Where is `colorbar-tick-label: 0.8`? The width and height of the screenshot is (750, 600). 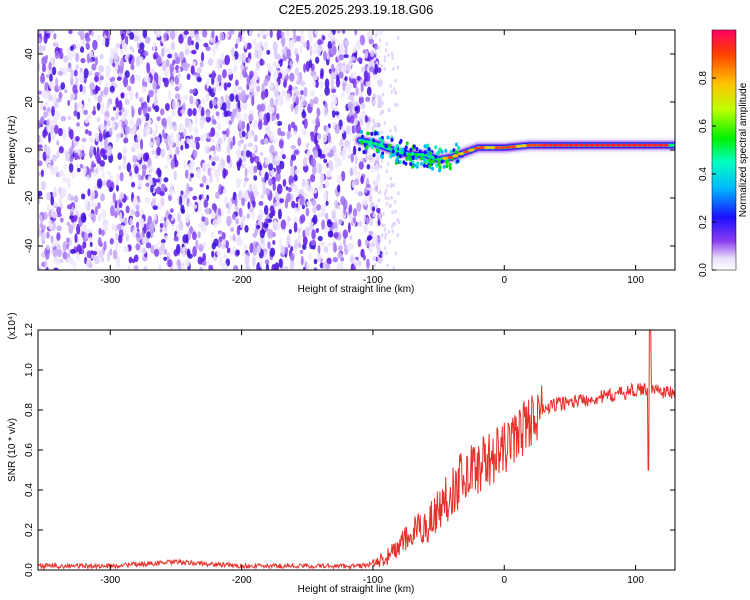
colorbar-tick-label: 0.8 is located at coordinates (703, 78).